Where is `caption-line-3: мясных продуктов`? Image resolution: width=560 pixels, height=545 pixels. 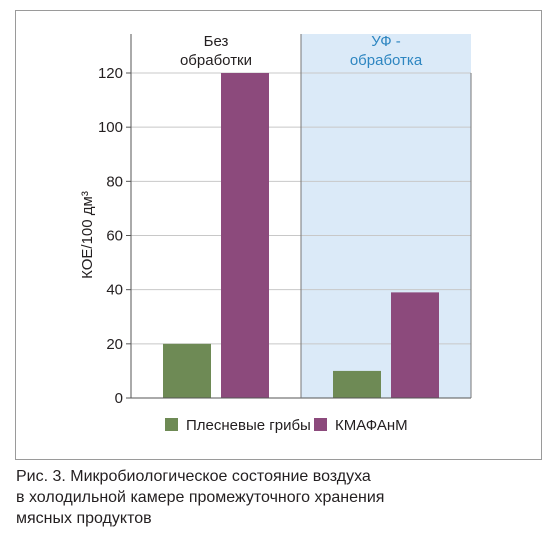
caption-line-3: мясных продуктов is located at coordinates (84, 518).